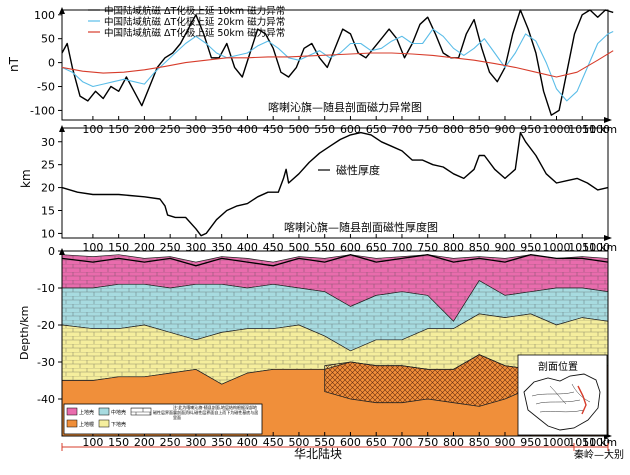 Image resolution: width=630 pixels, height=475 pixels. I want to click on tectonic-block-bar: 华北陆块 秦岭—大别, so click(342, 452).